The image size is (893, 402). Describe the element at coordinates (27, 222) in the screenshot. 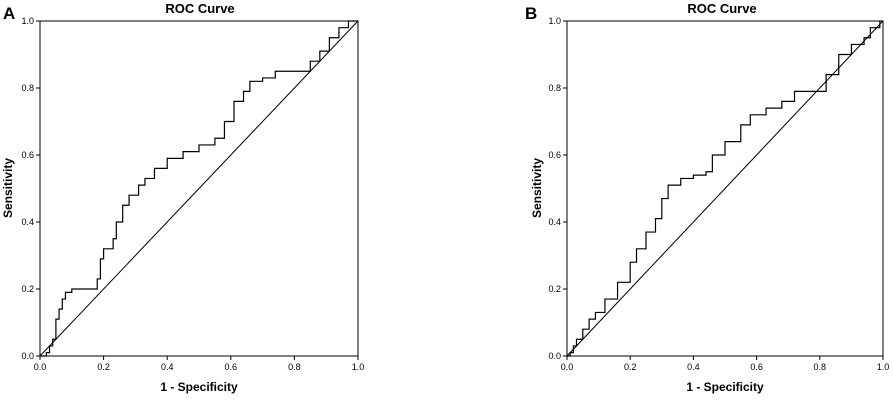

I see `panel-a-y-tick-label-2: 0.4` at that location.